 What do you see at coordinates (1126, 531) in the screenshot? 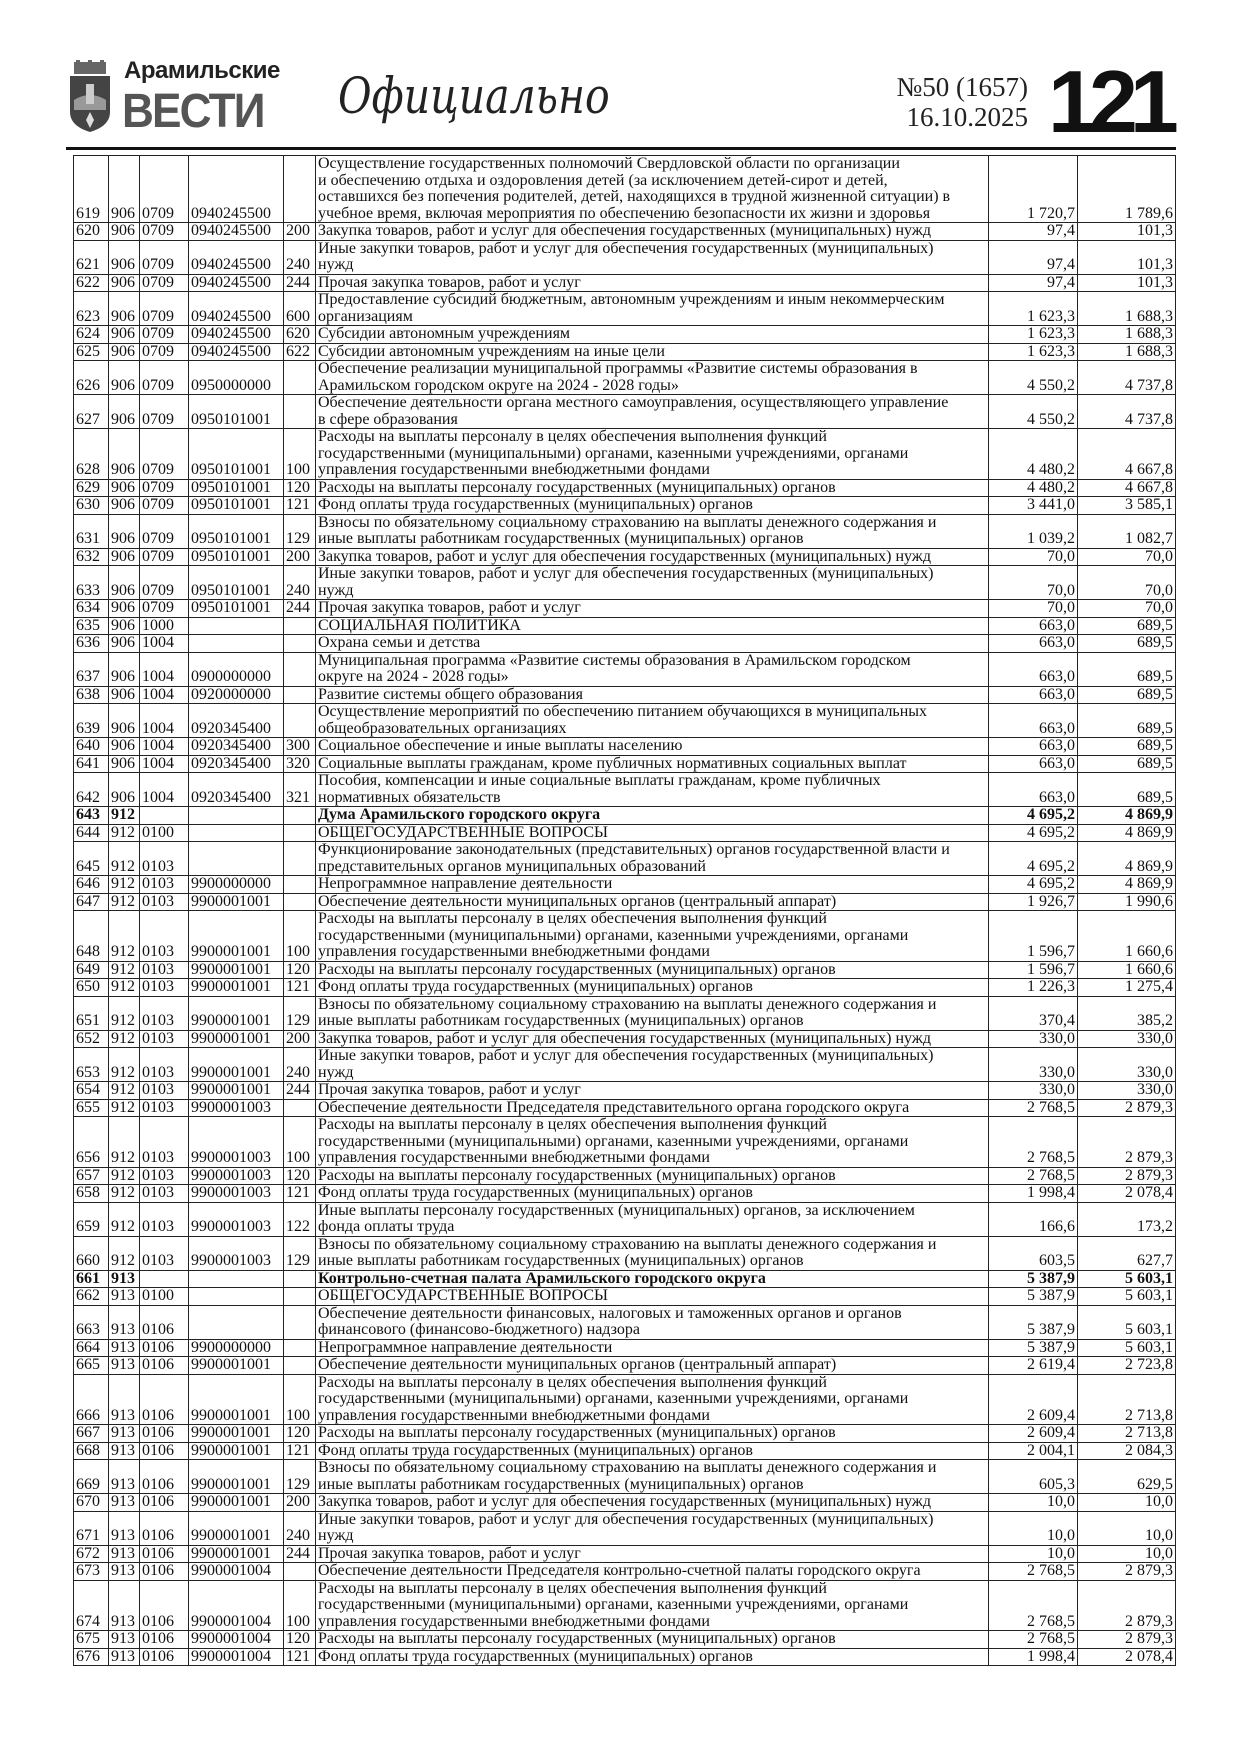
I see `amount-2027: 1 082,7` at bounding box center [1126, 531].